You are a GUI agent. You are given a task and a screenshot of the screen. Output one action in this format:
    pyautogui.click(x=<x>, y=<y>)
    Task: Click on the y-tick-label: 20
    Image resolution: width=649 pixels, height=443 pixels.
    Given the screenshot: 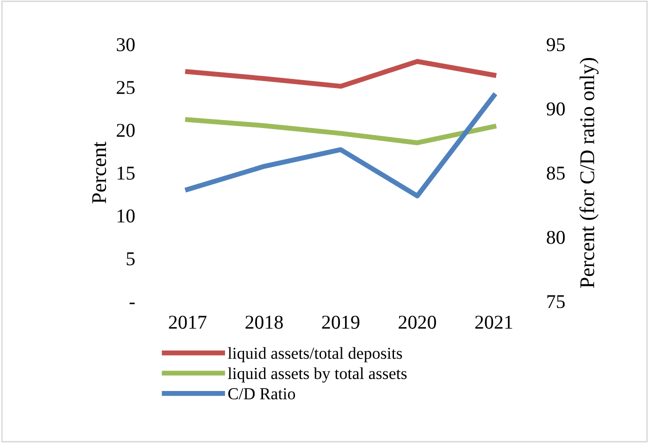 What is the action you would take?
    pyautogui.click(x=125, y=130)
    